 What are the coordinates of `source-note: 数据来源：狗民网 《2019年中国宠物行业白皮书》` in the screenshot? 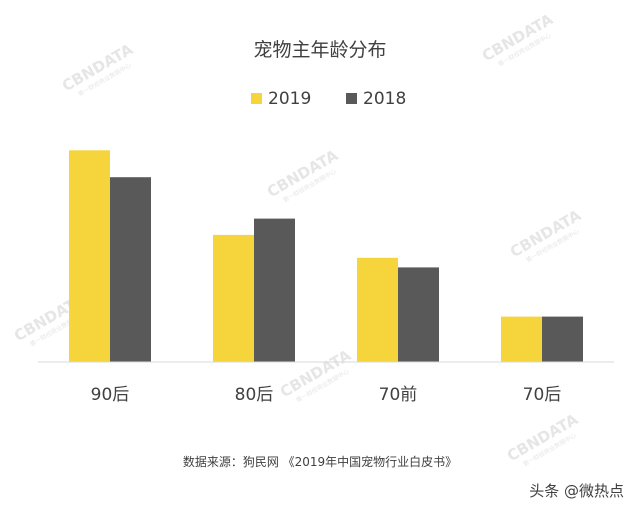 It's located at (320, 461).